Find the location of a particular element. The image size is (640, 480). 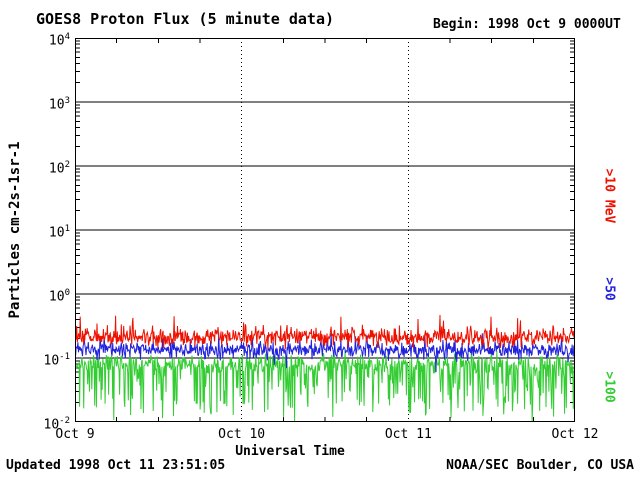

y-tick-label: 10³ is located at coordinates (59, 104).